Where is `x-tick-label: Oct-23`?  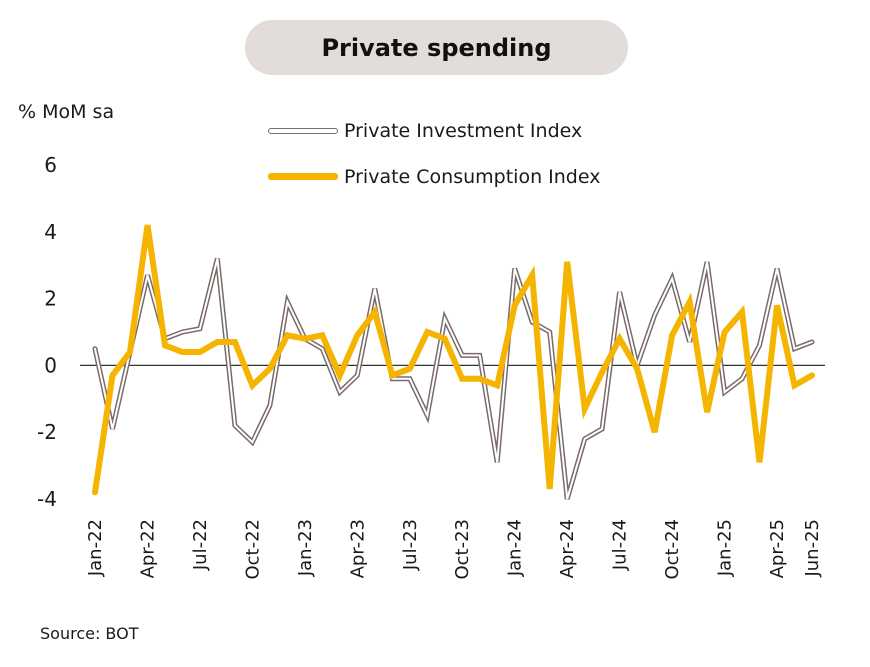
x-tick-label: Oct-23 is located at coordinates (462, 549).